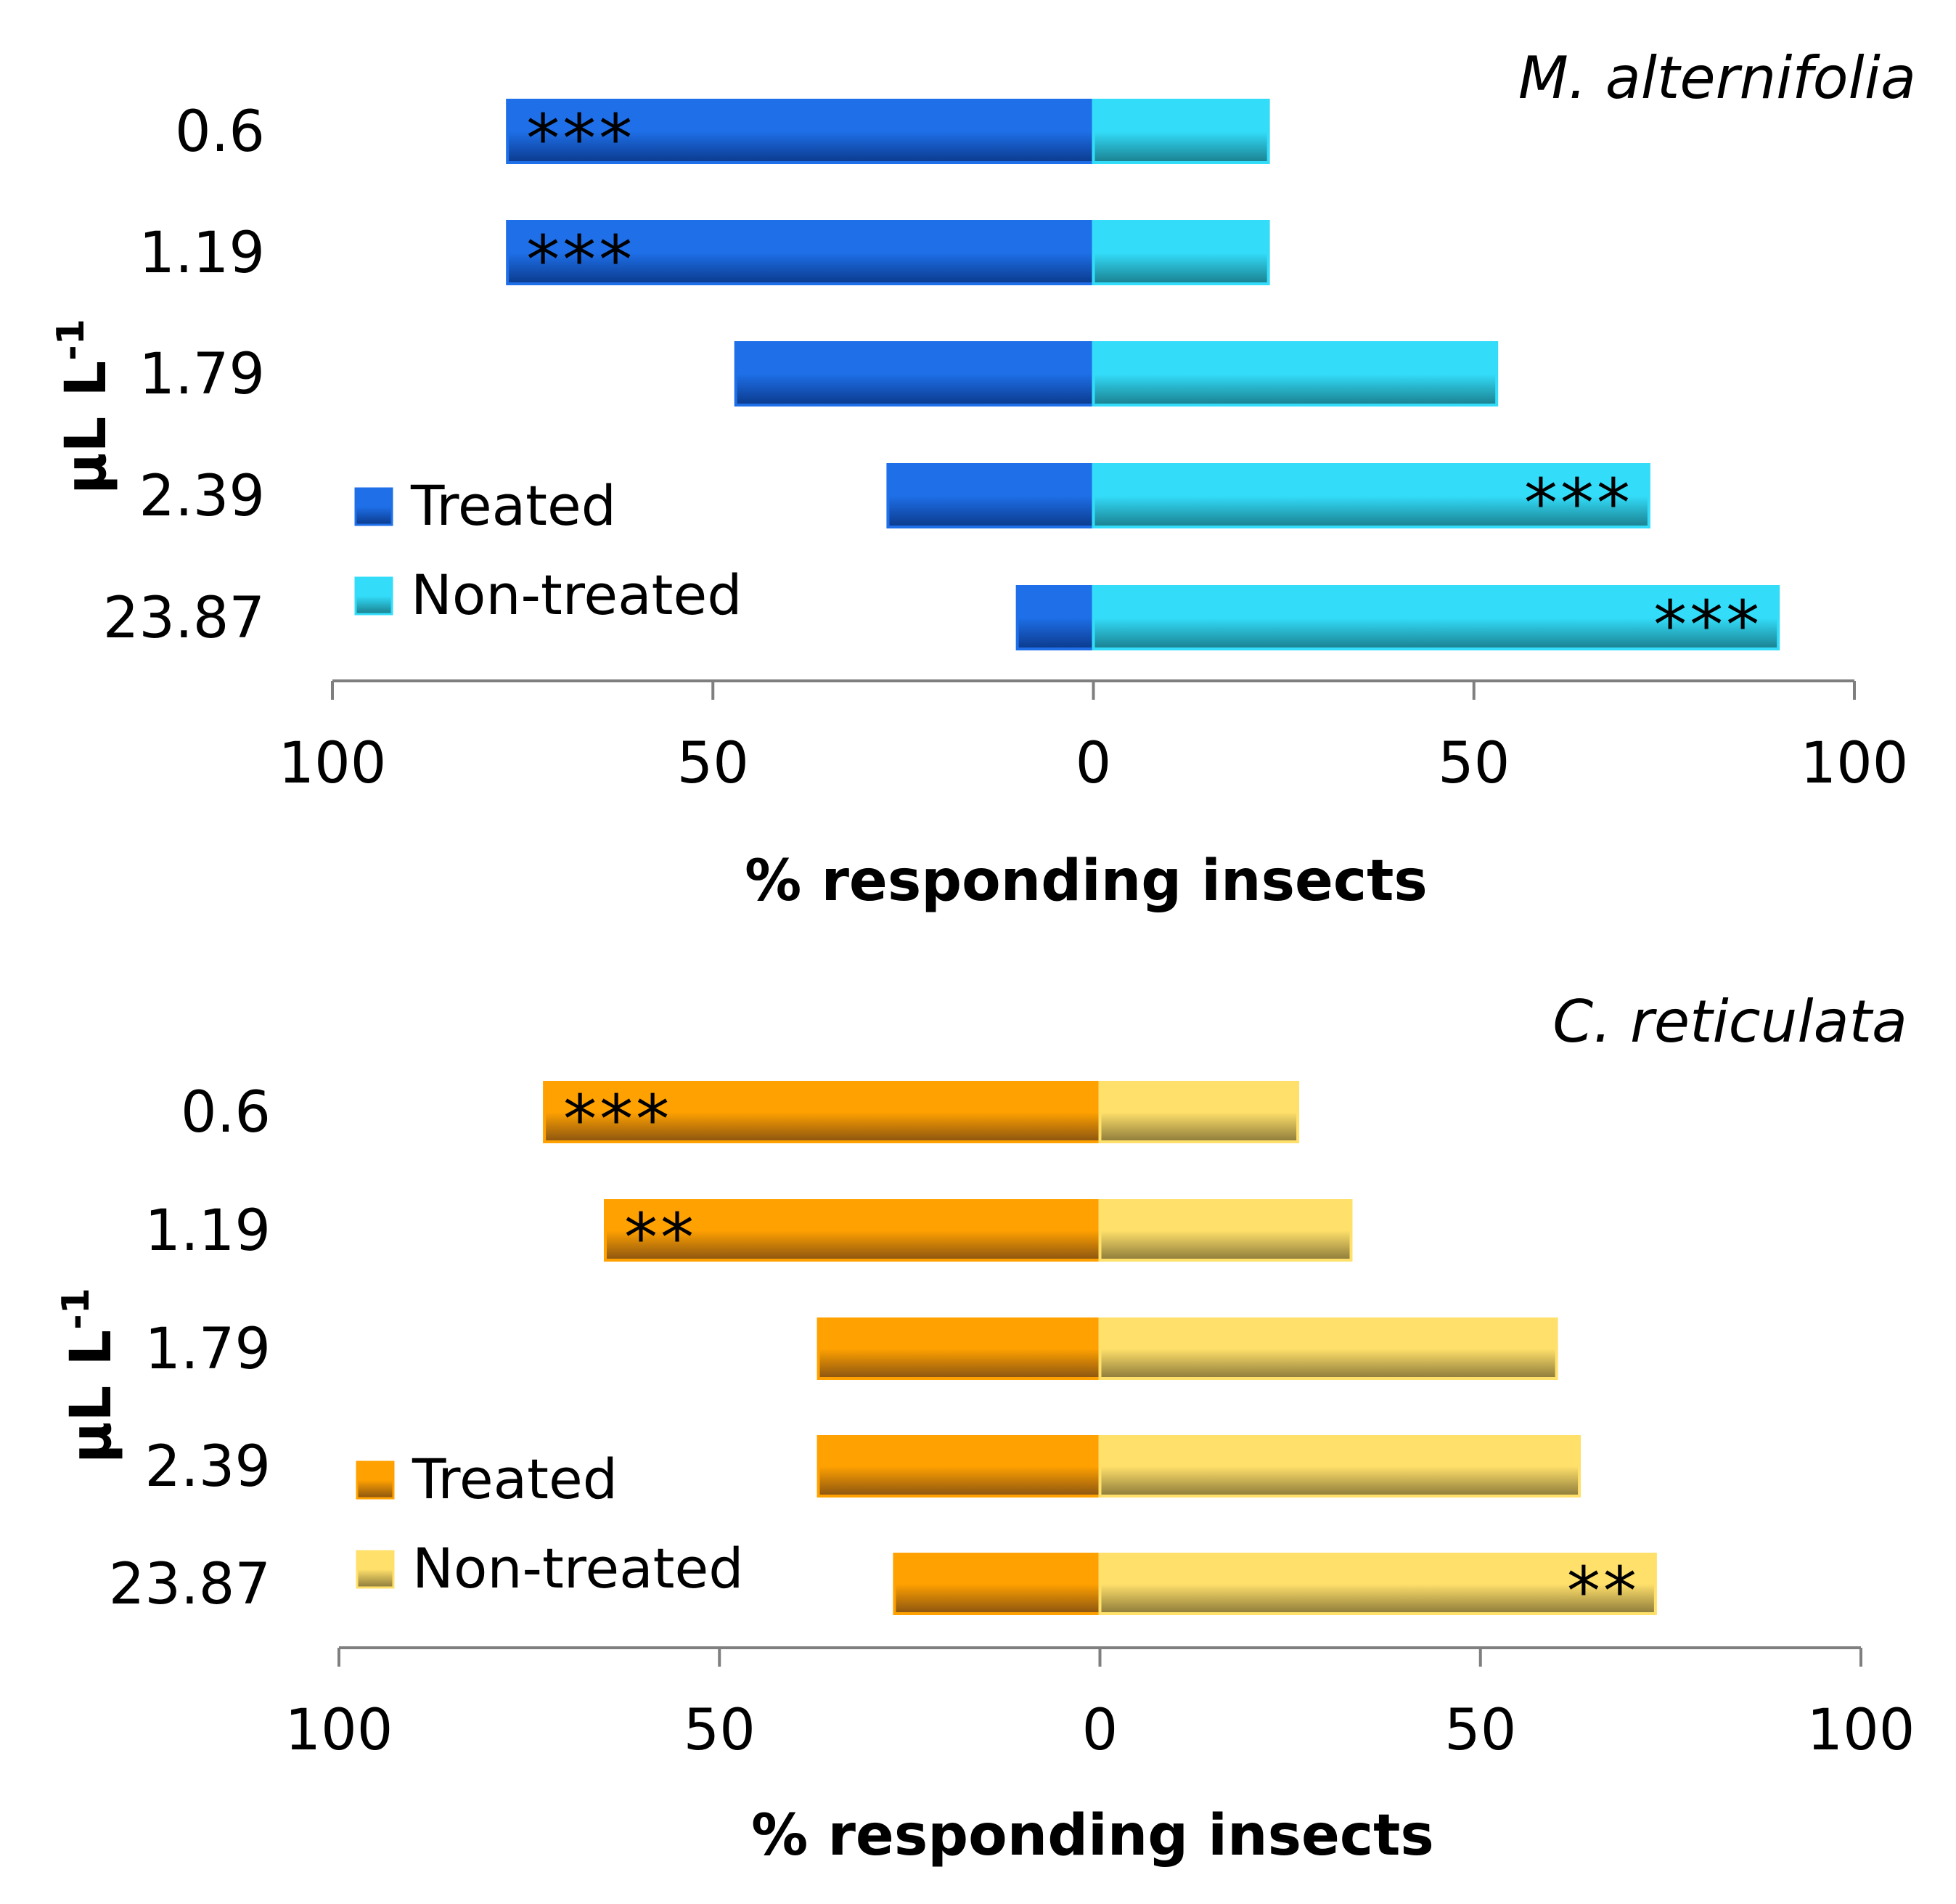  What do you see at coordinates (1717, 78) in the screenshot?
I see `chart-title: M. alternifolia` at bounding box center [1717, 78].